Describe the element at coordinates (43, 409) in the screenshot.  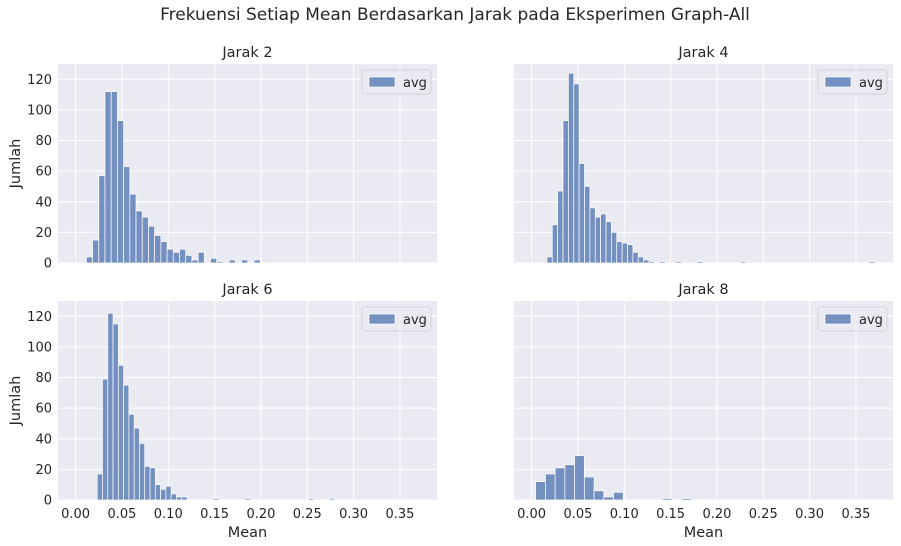
I see `y-tick-label: 60` at that location.